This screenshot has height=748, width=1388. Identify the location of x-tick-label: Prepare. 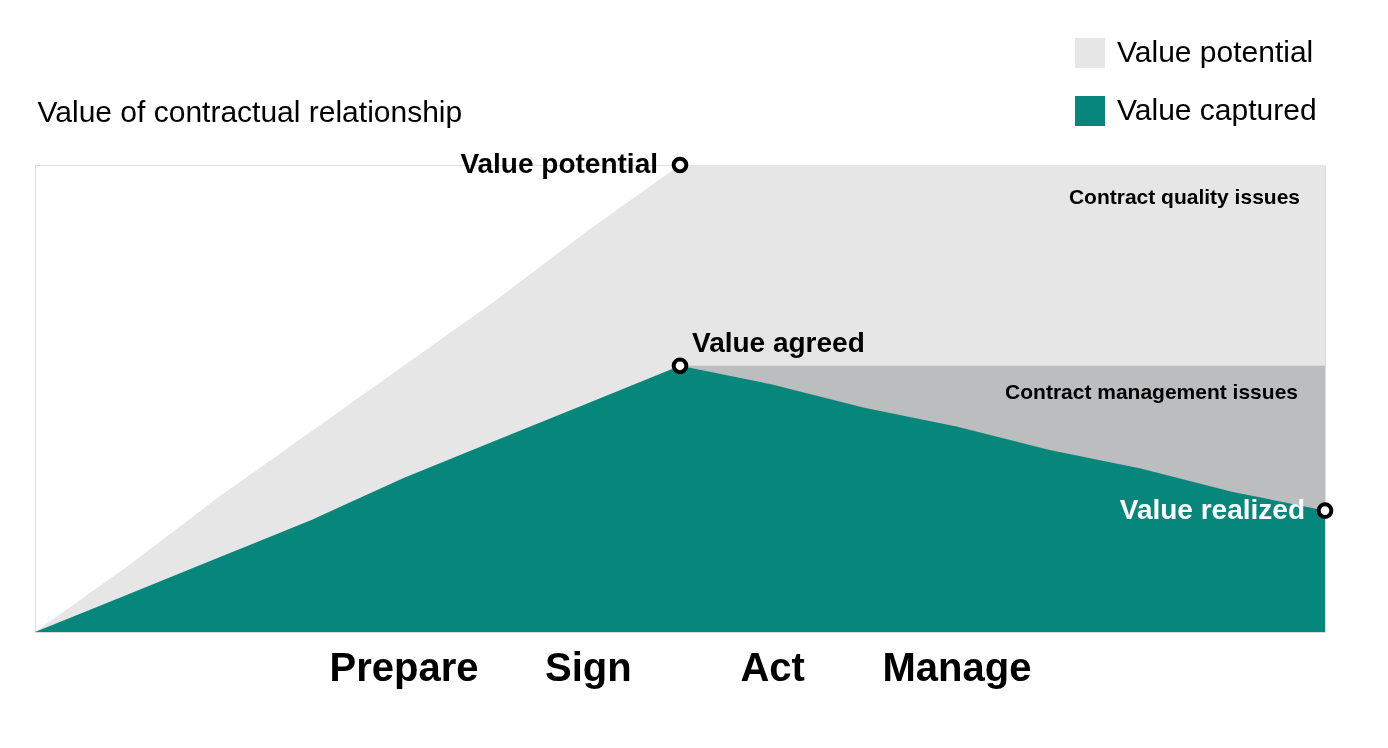
(404, 666).